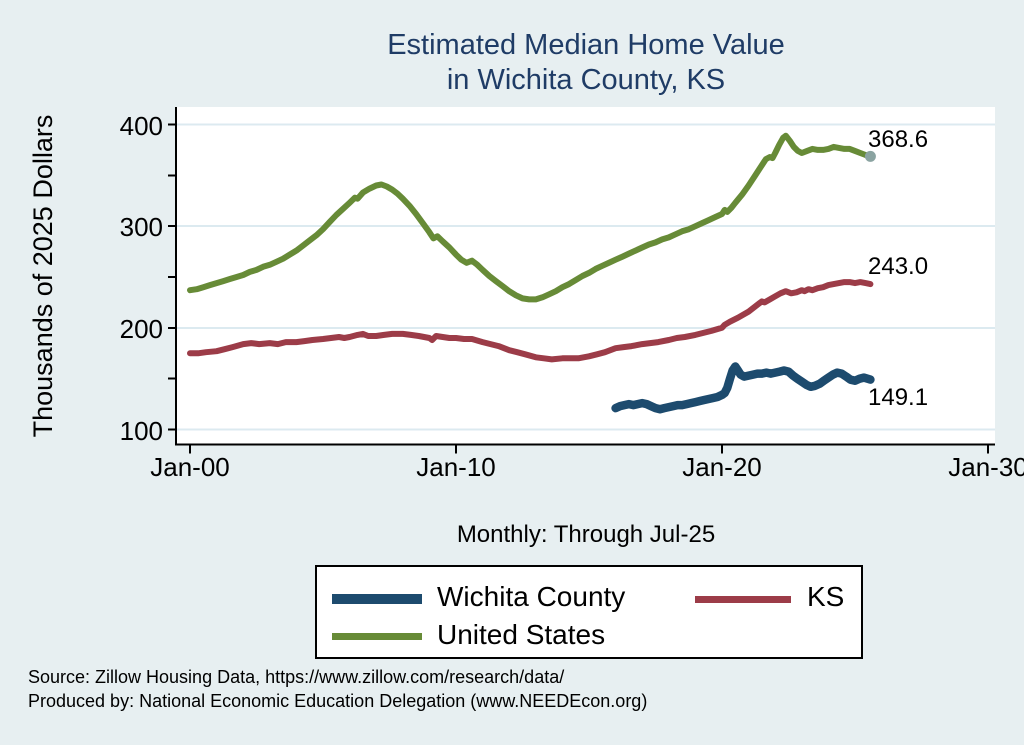 This screenshot has width=1024, height=745. I want to click on y-tick-label-400: 400, so click(141, 125).